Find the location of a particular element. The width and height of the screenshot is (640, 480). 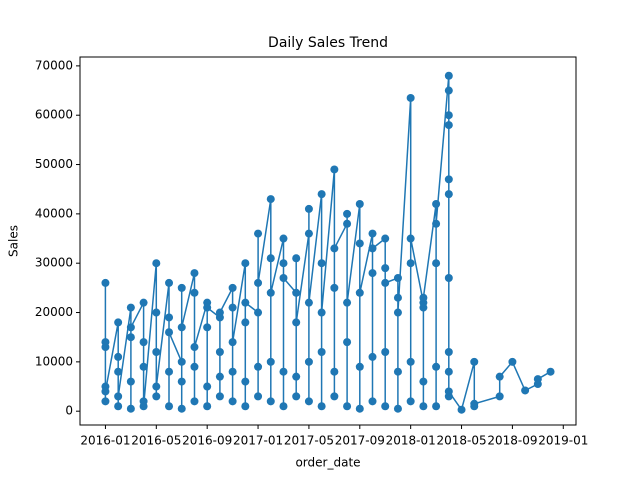

y-tick-label: 60000 is located at coordinates (54, 115).